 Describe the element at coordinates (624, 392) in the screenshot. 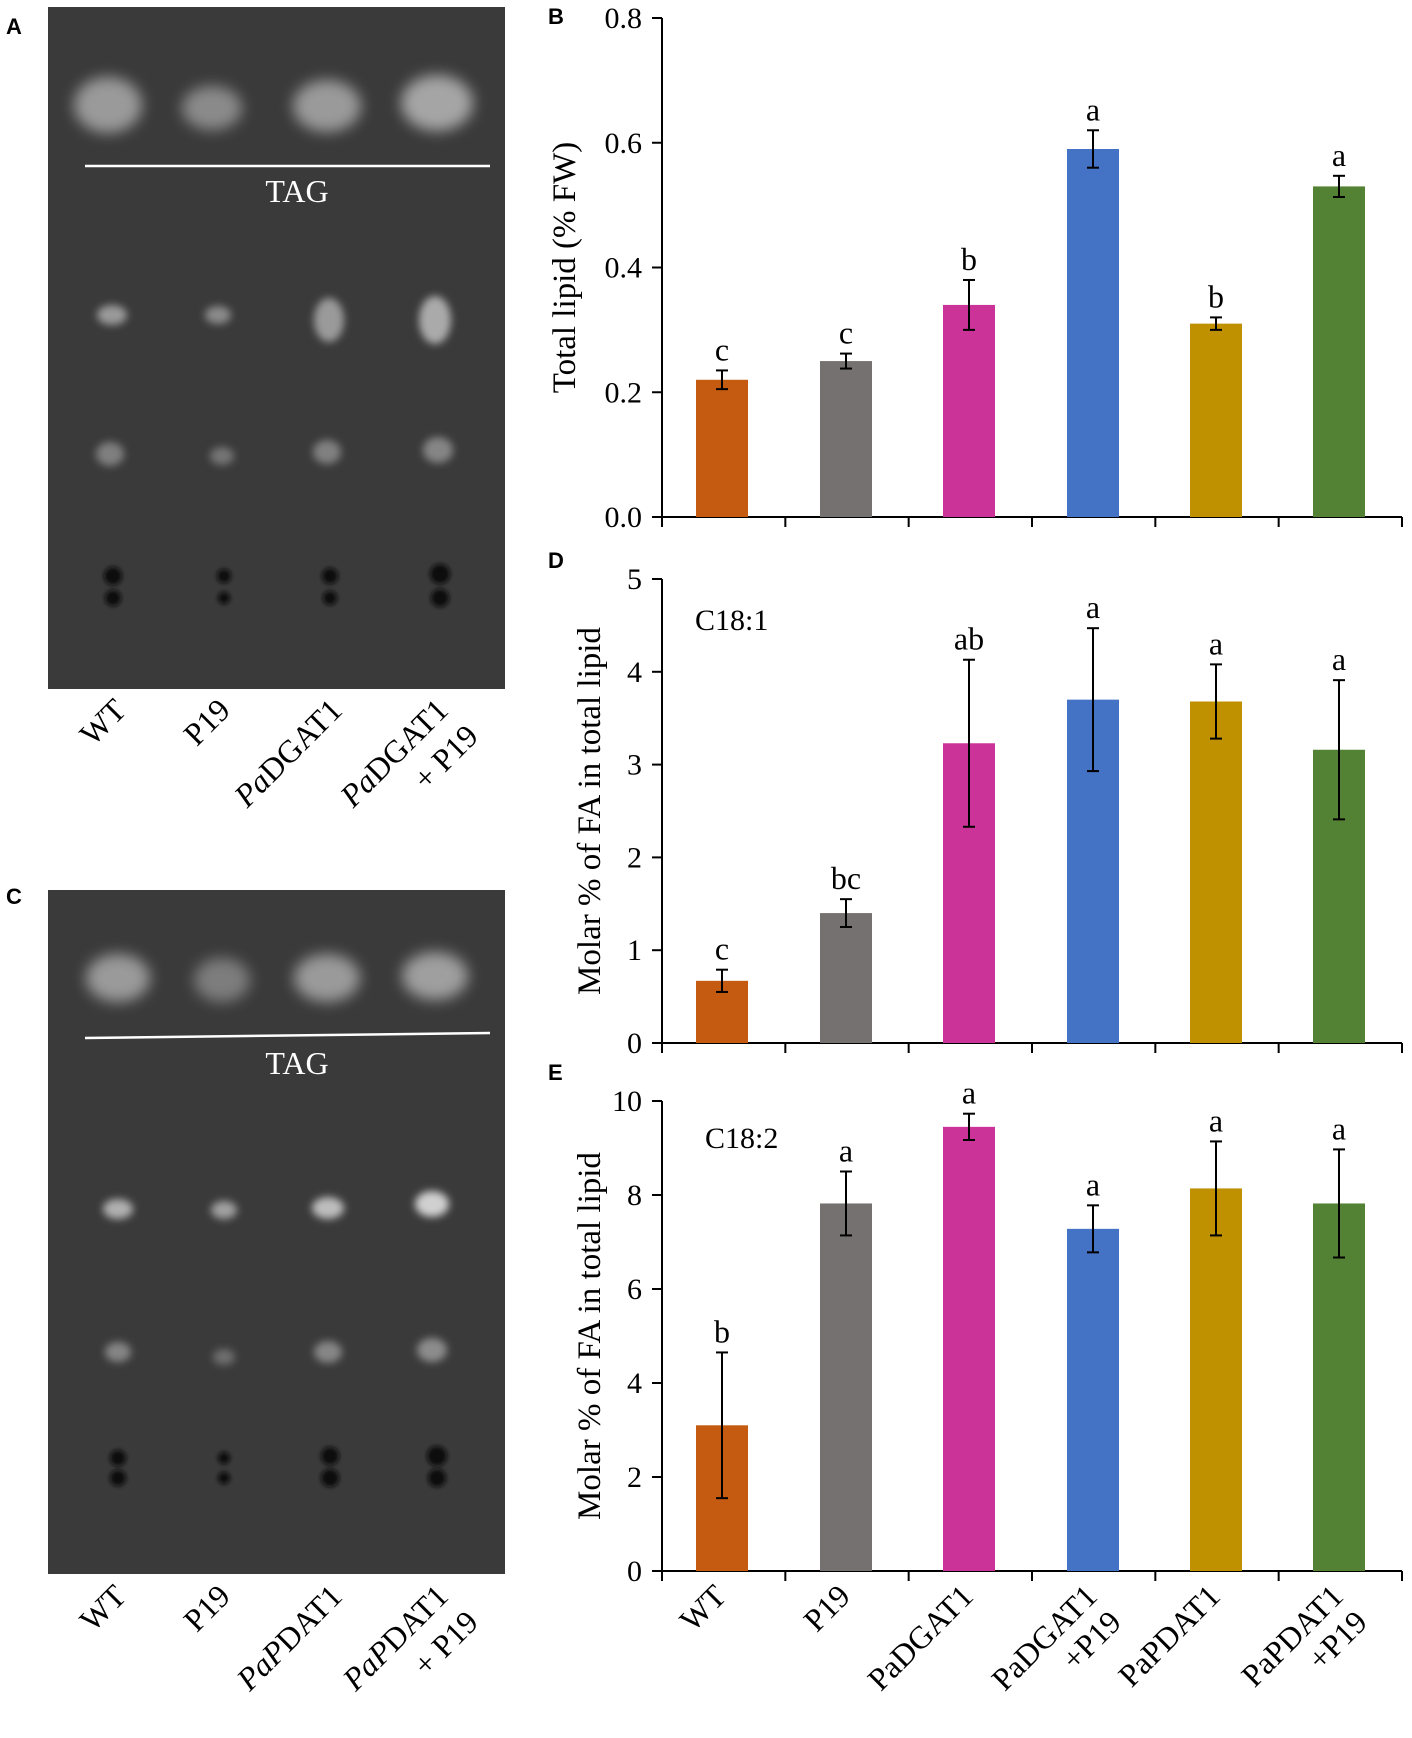

I see `y-tick-label: 0.2` at that location.